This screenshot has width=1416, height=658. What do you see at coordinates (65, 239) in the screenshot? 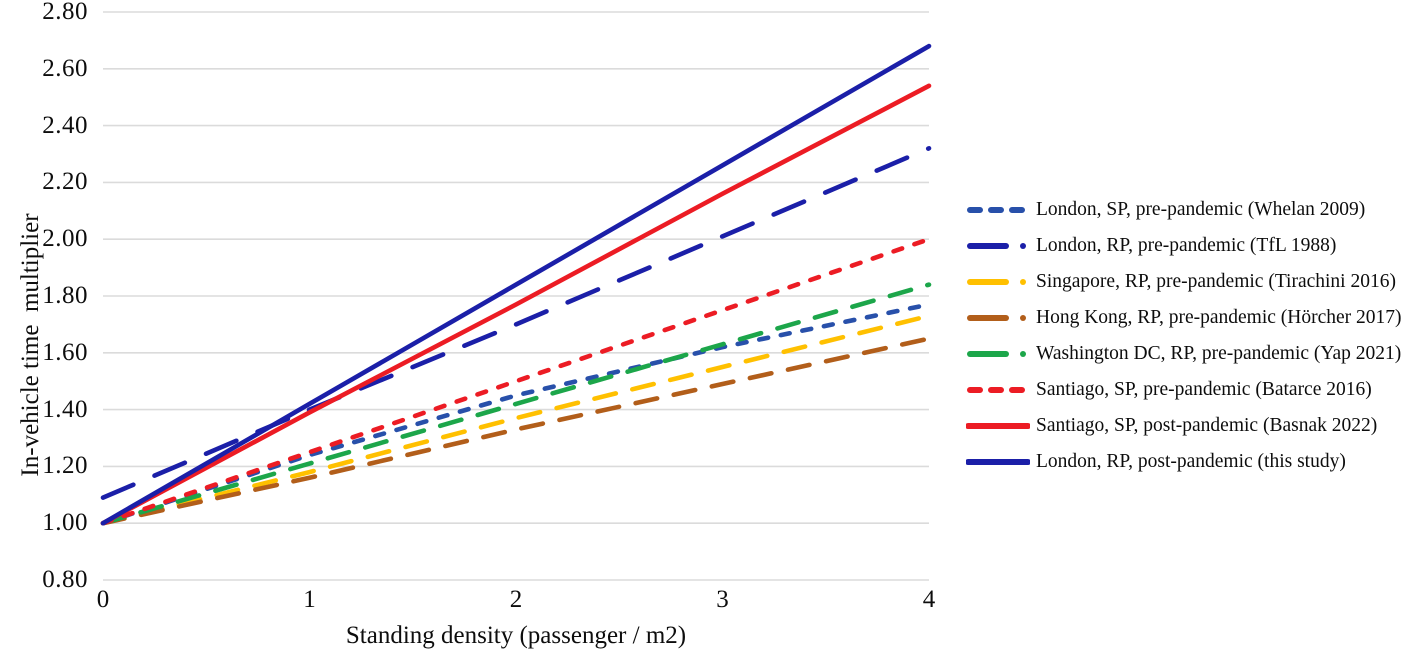
I see `y-tick-label: 2.00` at bounding box center [65, 239].